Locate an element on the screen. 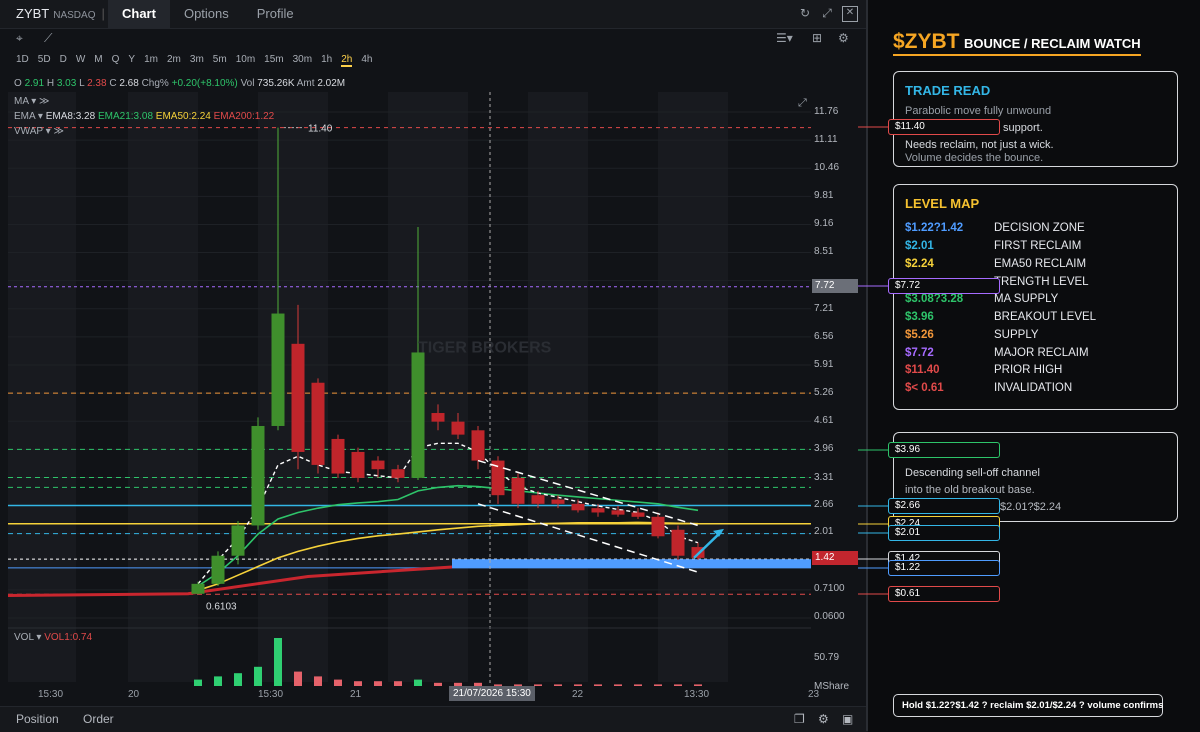  price-marker-7-72: 7.72 is located at coordinates (835, 286).